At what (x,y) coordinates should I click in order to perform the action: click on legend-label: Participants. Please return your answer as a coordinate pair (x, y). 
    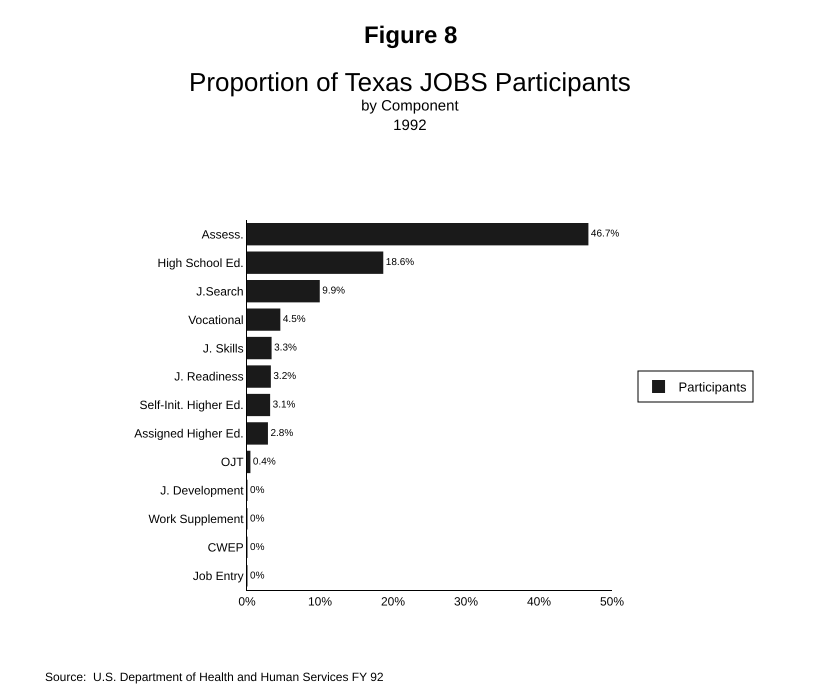
    Looking at the image, I should click on (712, 387).